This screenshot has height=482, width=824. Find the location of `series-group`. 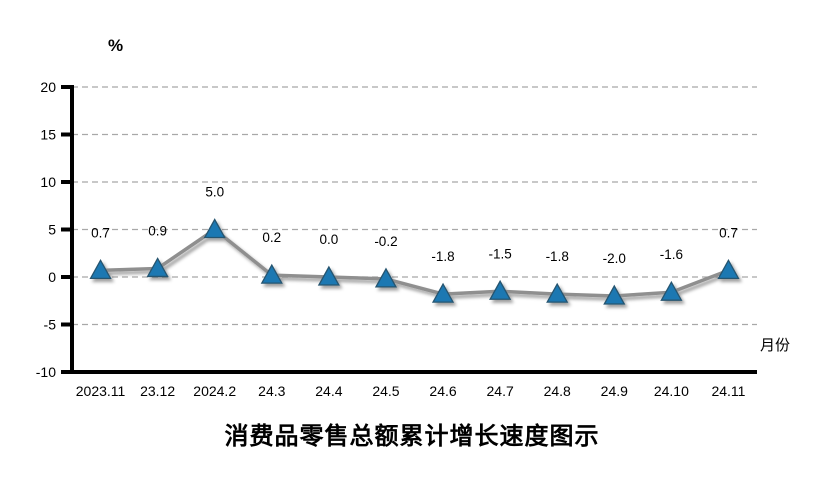

series-group is located at coordinates (414, 261).